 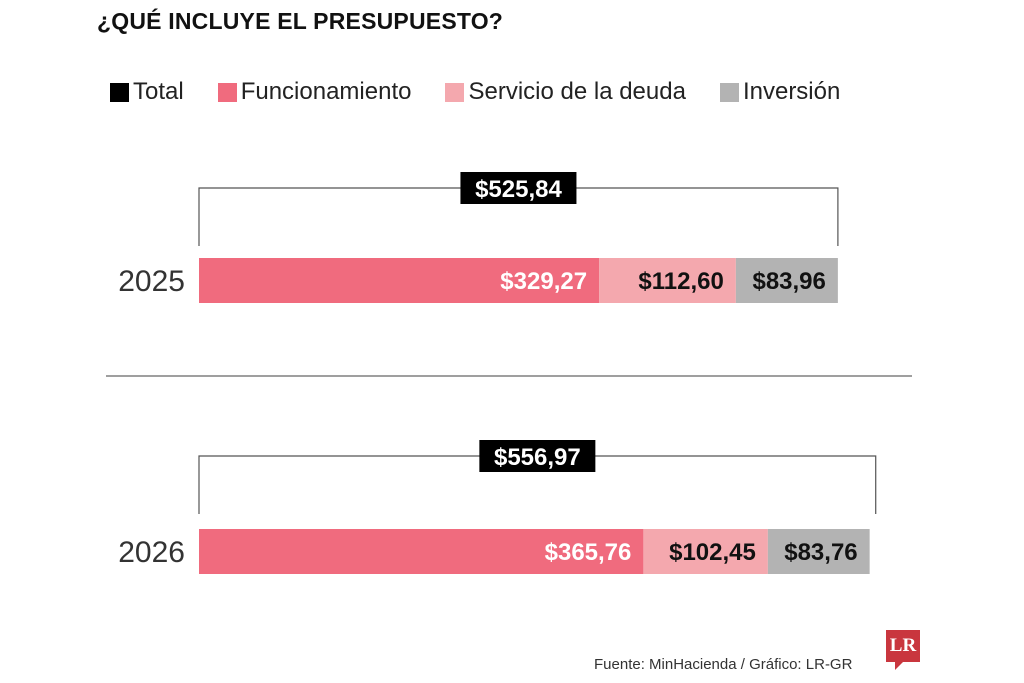 I want to click on data-label: $83,96, so click(x=788, y=281).